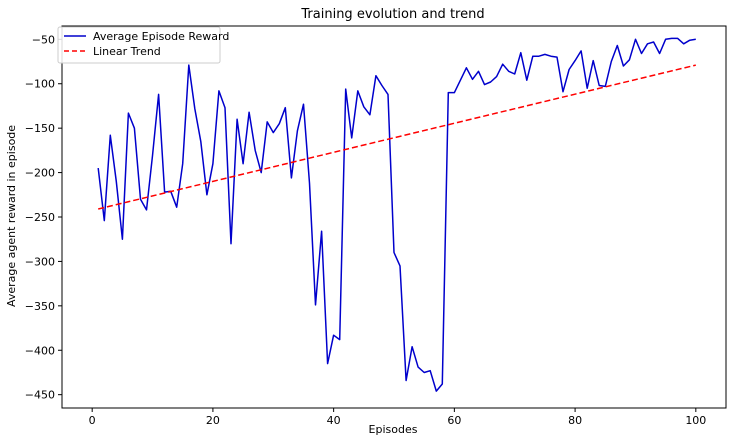 Image resolution: width=735 pixels, height=441 pixels. What do you see at coordinates (397, 417) in the screenshot?
I see `x-axis-ticks: 0 20 40 60 80 100` at bounding box center [397, 417].